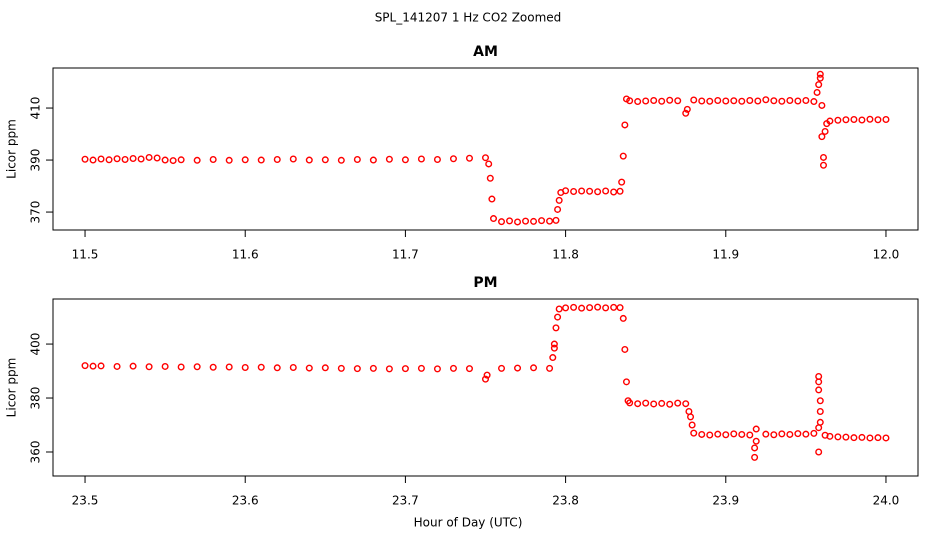  What do you see at coordinates (245, 501) in the screenshot?
I see `x-tick-label: 23.6` at bounding box center [245, 501].